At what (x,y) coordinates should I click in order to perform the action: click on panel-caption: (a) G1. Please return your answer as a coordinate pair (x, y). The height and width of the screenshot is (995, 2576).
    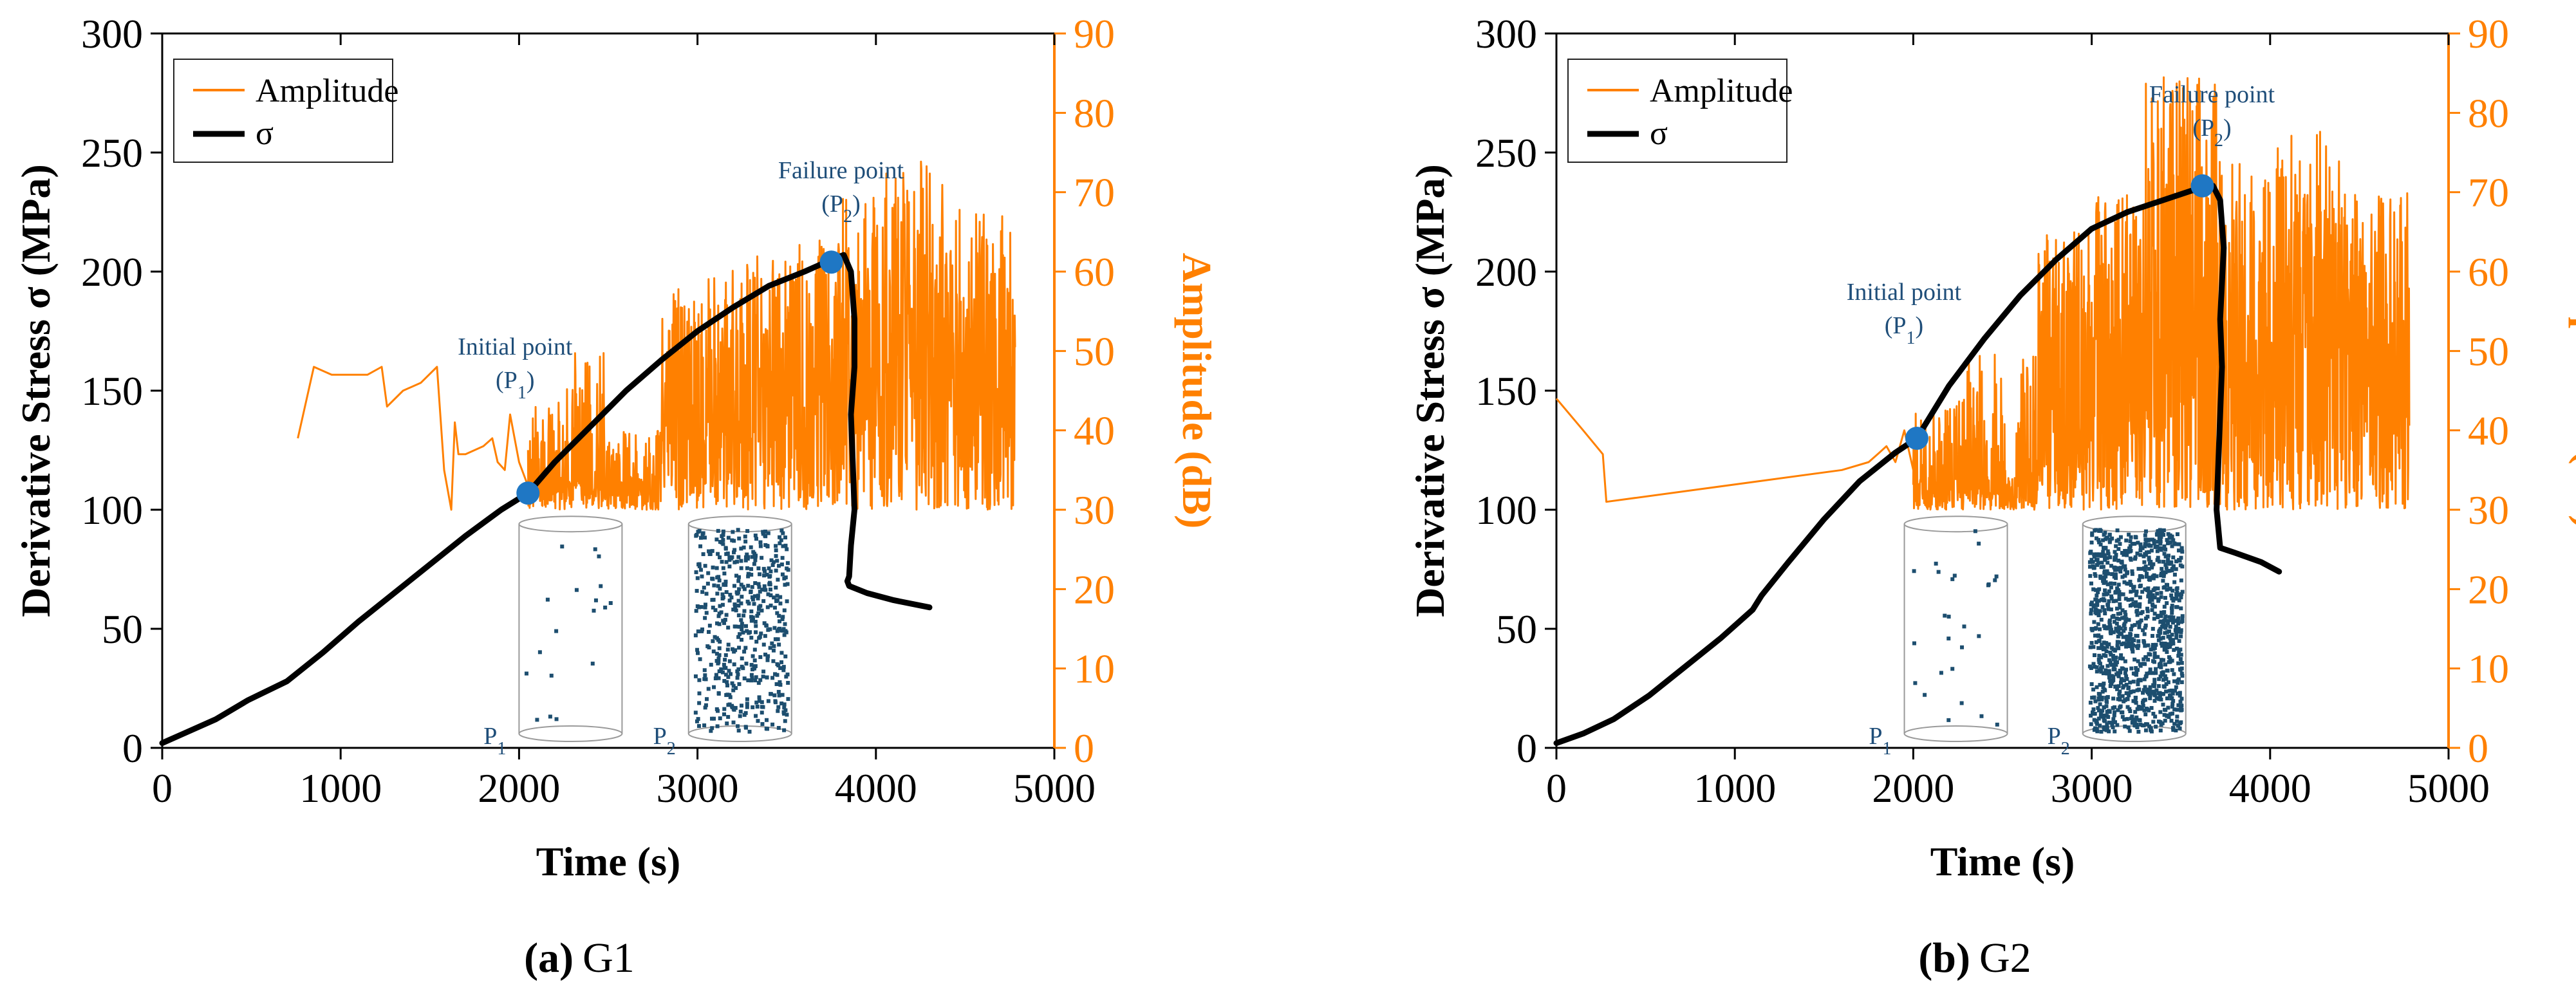
    Looking at the image, I should click on (579, 958).